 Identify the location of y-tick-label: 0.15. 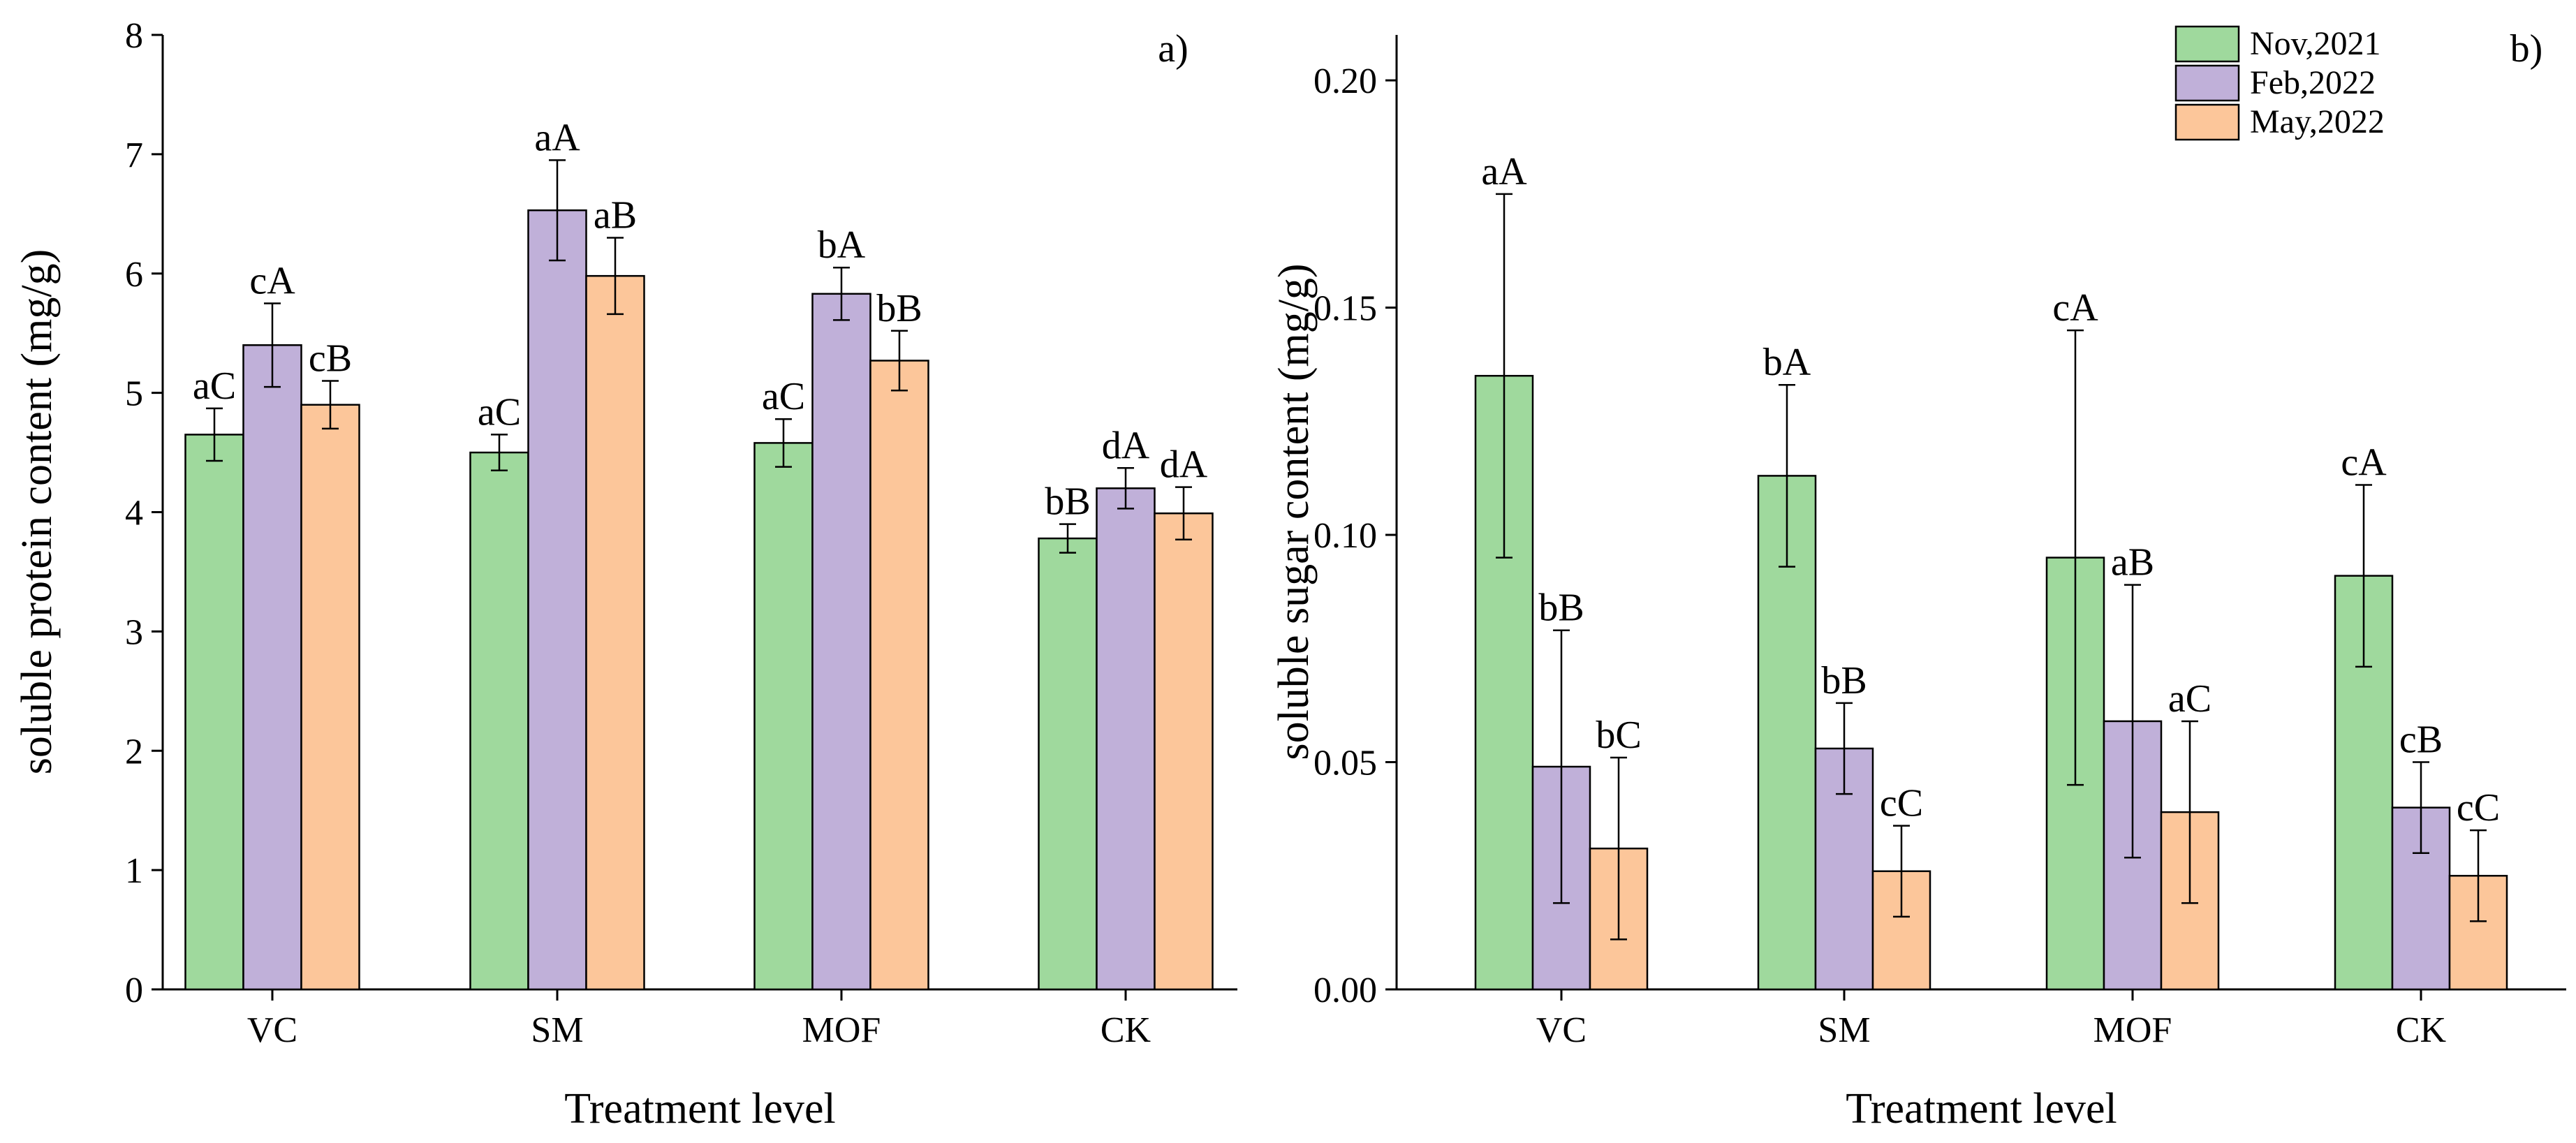
(1345, 309).